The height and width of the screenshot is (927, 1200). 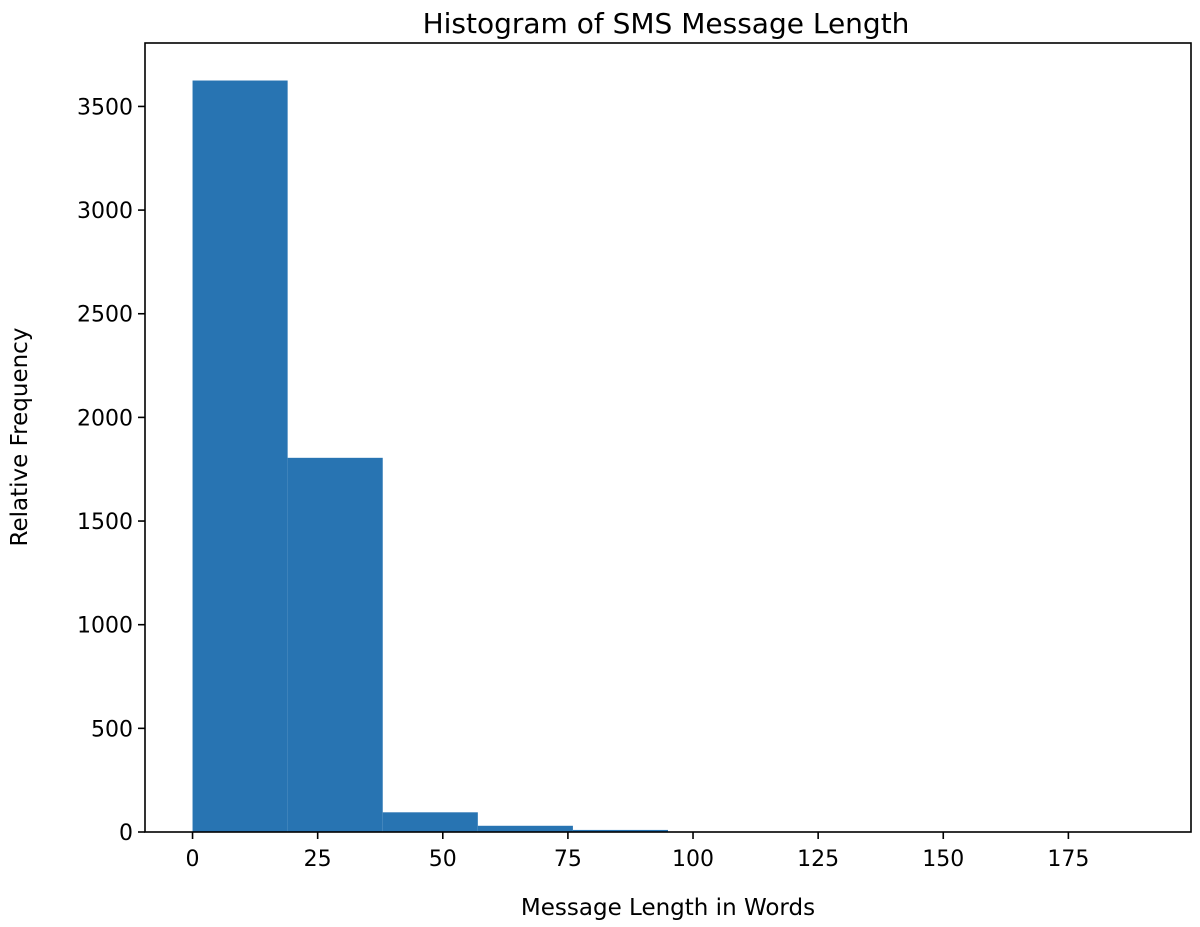 I want to click on x-tick-label: 50, so click(x=443, y=859).